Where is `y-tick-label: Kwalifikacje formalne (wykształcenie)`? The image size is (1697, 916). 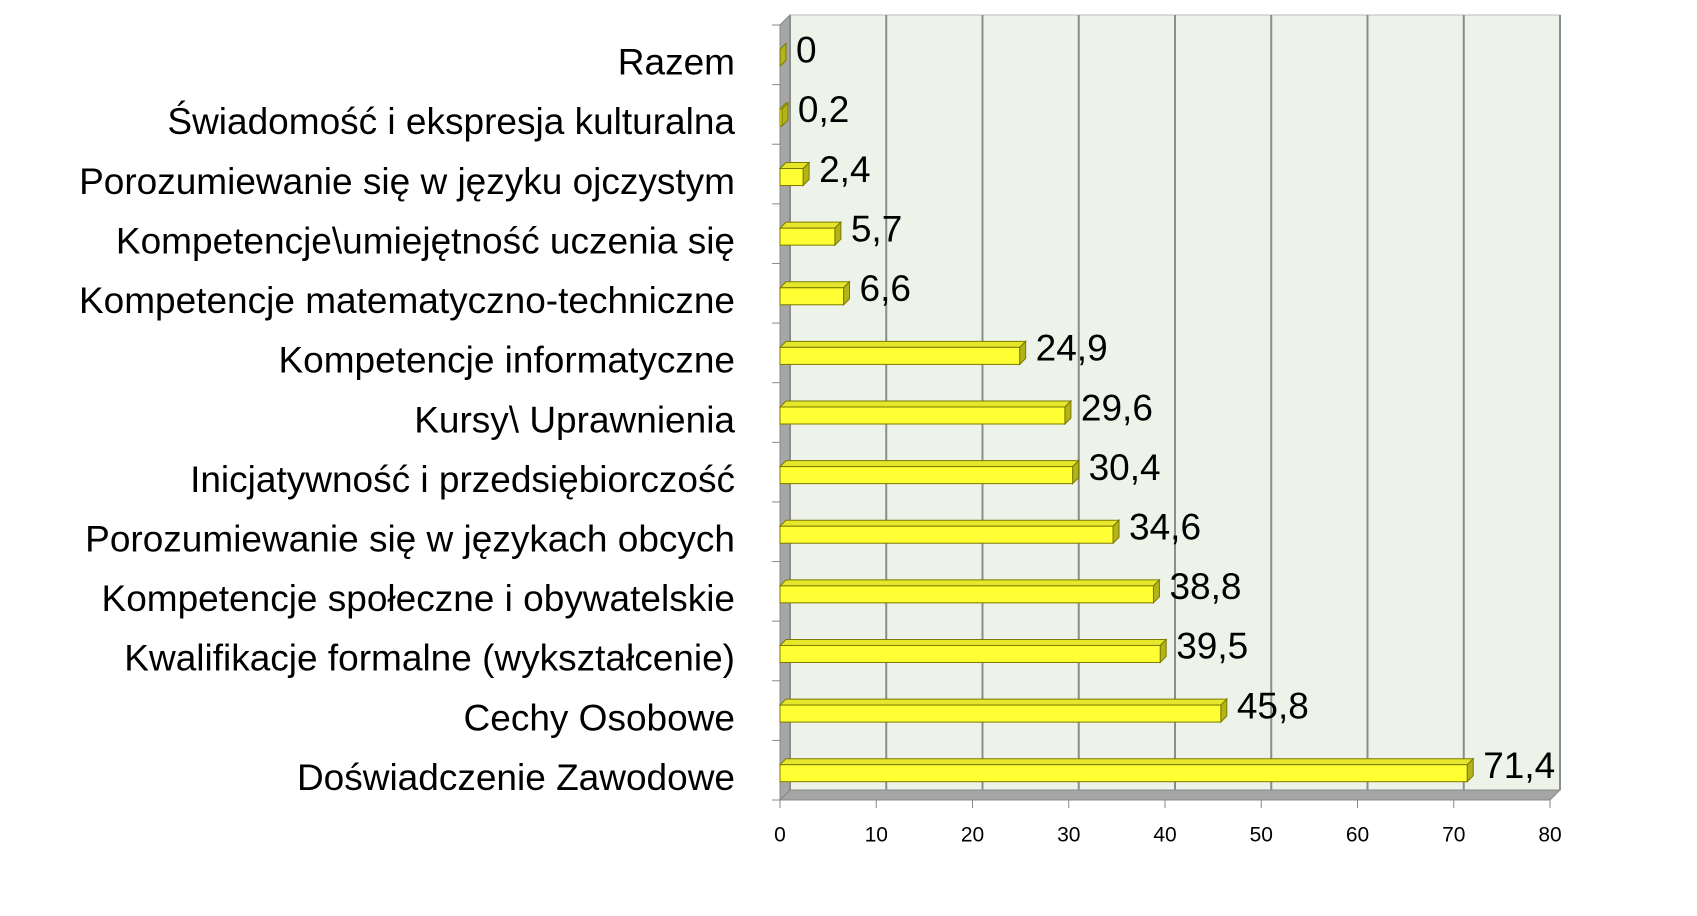
y-tick-label: Kwalifikacje formalne (wykształcenie) is located at coordinates (429, 658).